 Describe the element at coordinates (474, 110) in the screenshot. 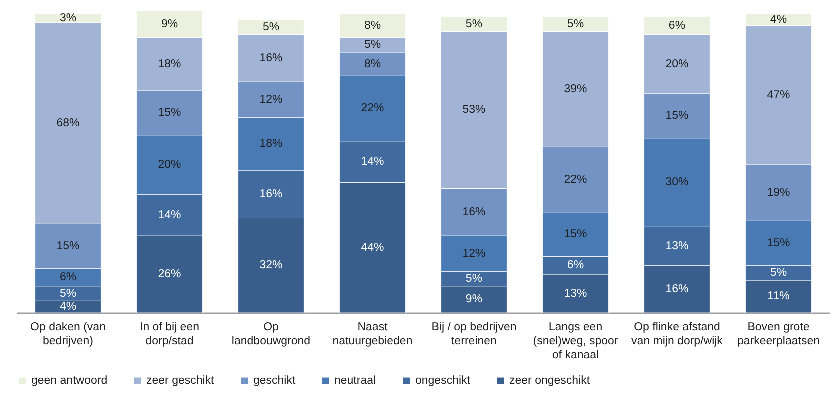

I see `data-label: 53%` at that location.